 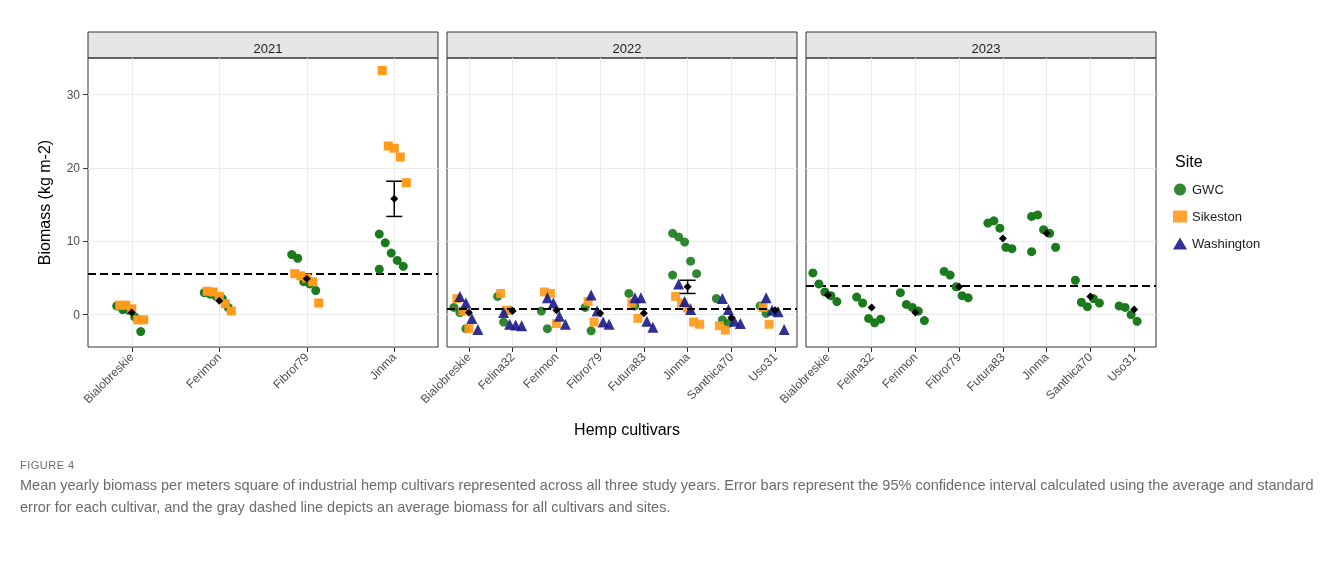 What do you see at coordinates (1189, 161) in the screenshot?
I see `legend-title: Site` at bounding box center [1189, 161].